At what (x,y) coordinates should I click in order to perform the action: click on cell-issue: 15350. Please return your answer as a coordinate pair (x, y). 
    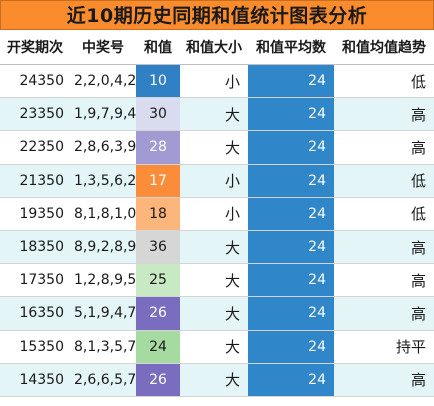
    Looking at the image, I should click on (35, 347).